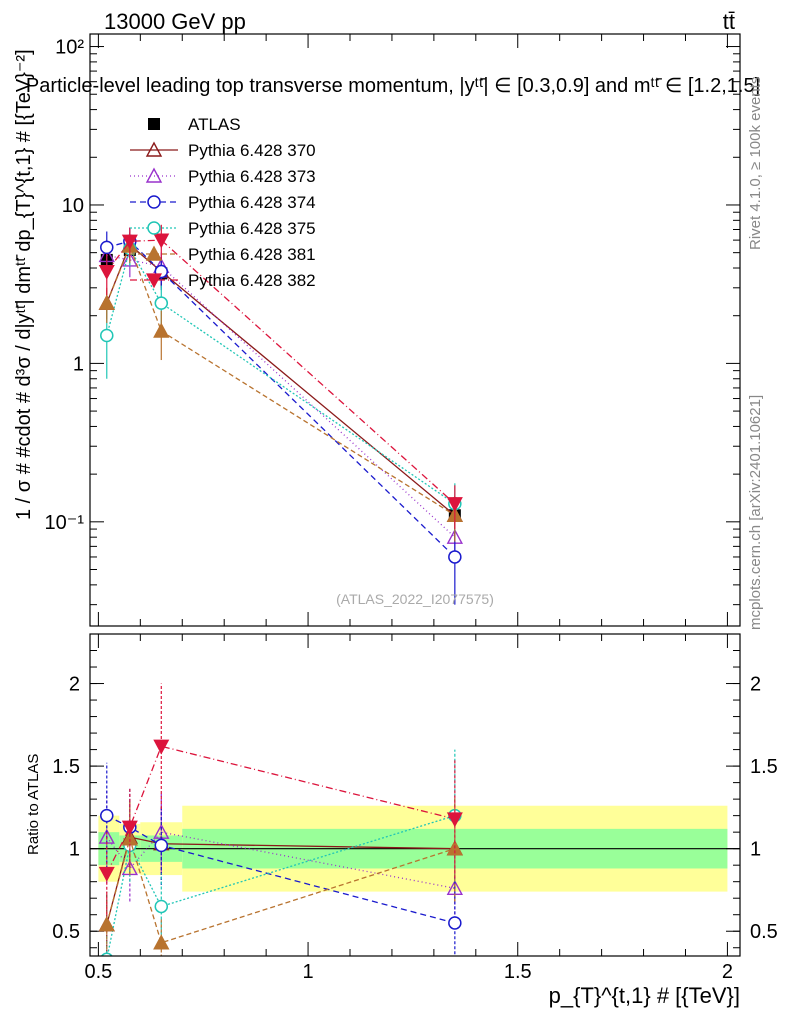 Image resolution: width=786 pixels, height=1024 pixels. What do you see at coordinates (33, 804) in the screenshot?
I see `ratio-y-axis-label: Ratio to ATLAS` at bounding box center [33, 804].